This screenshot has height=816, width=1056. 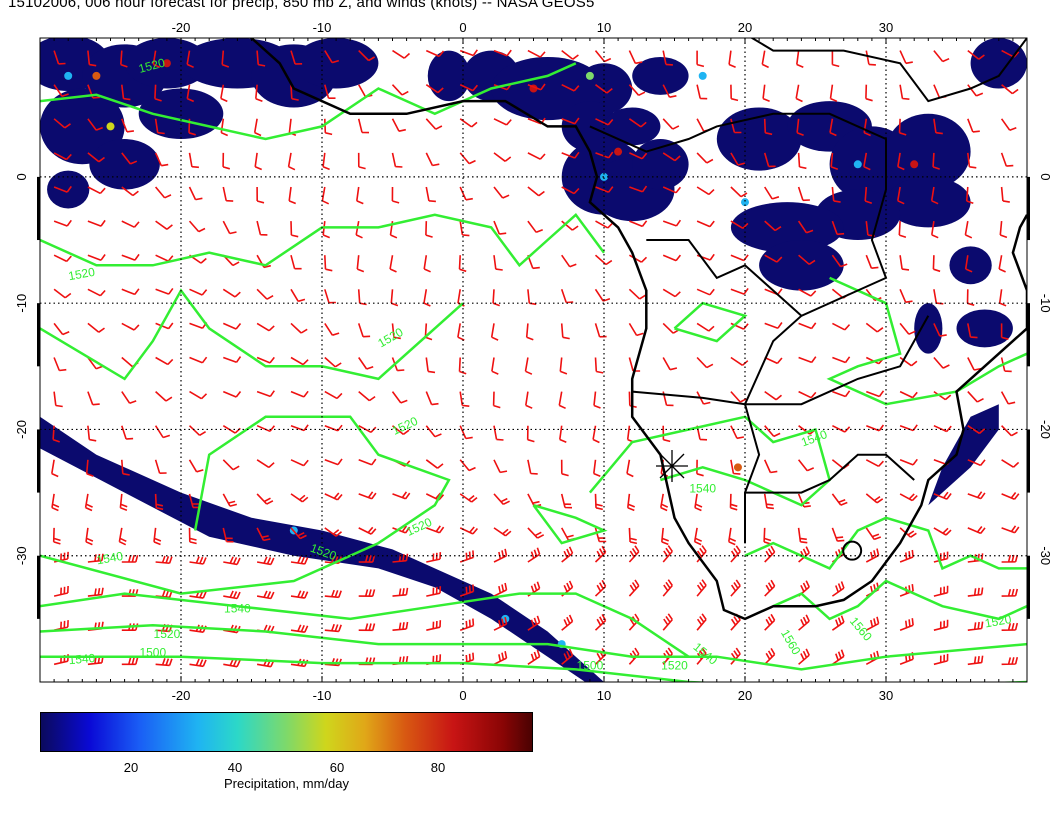 What do you see at coordinates (438, 767) in the screenshot?
I see `colorbar-tick: 80` at bounding box center [438, 767].